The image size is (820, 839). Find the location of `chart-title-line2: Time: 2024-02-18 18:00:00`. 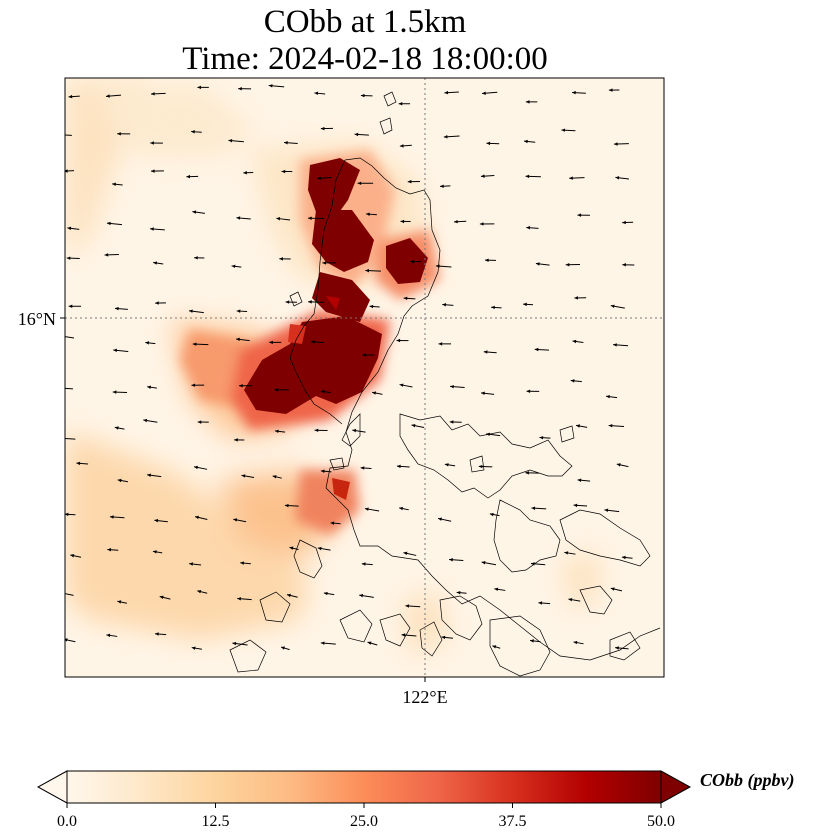

chart-title-line2: Time: 2024-02-18 18:00:00 is located at coordinates (365, 59).